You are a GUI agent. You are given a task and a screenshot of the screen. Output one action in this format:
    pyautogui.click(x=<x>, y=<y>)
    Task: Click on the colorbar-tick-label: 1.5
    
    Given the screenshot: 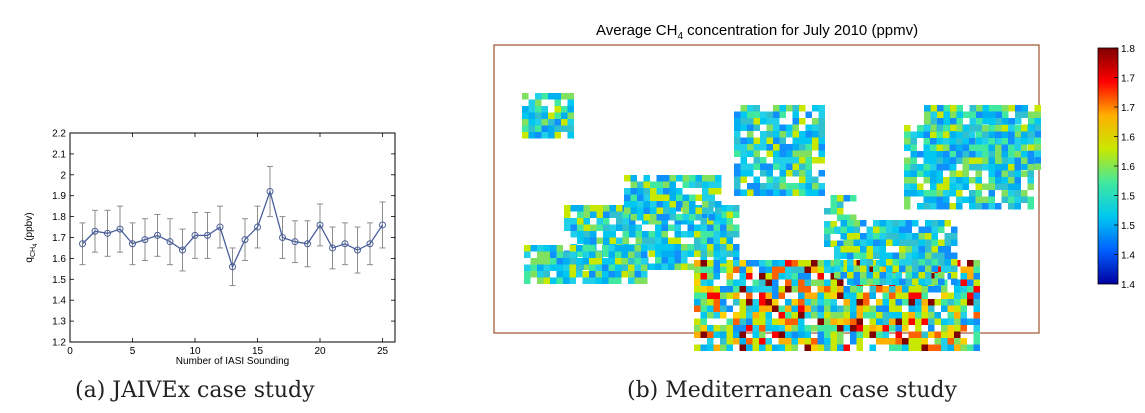 What is the action you would take?
    pyautogui.click(x=1128, y=197)
    